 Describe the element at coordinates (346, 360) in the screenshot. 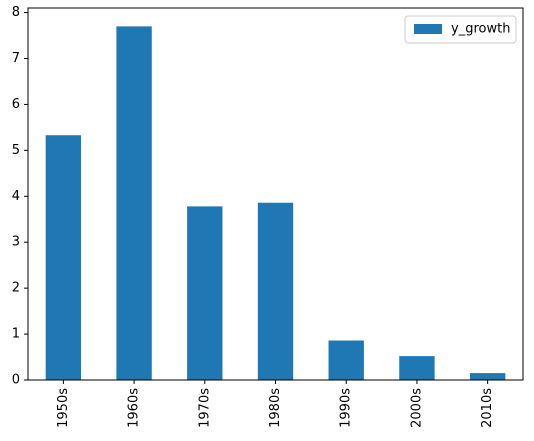

I see `bar-1990s` at that location.